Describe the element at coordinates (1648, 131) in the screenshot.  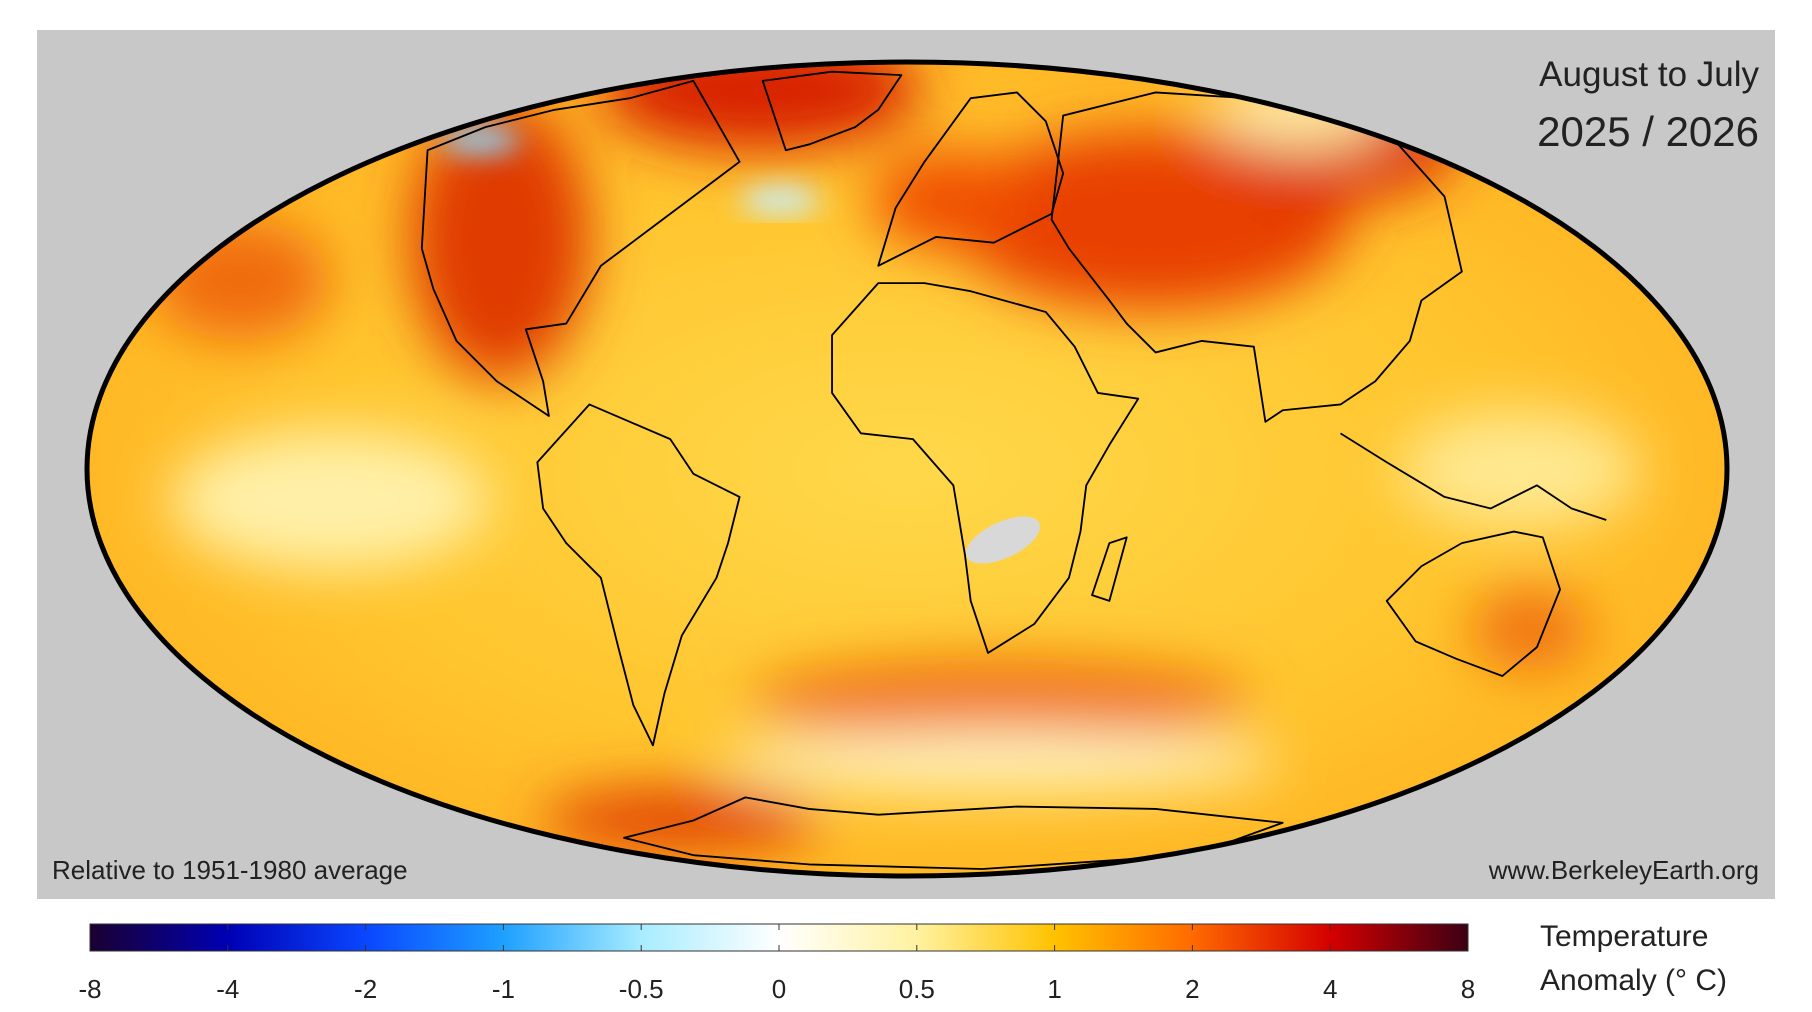
I see `years-label: 2025 / 2026` at that location.